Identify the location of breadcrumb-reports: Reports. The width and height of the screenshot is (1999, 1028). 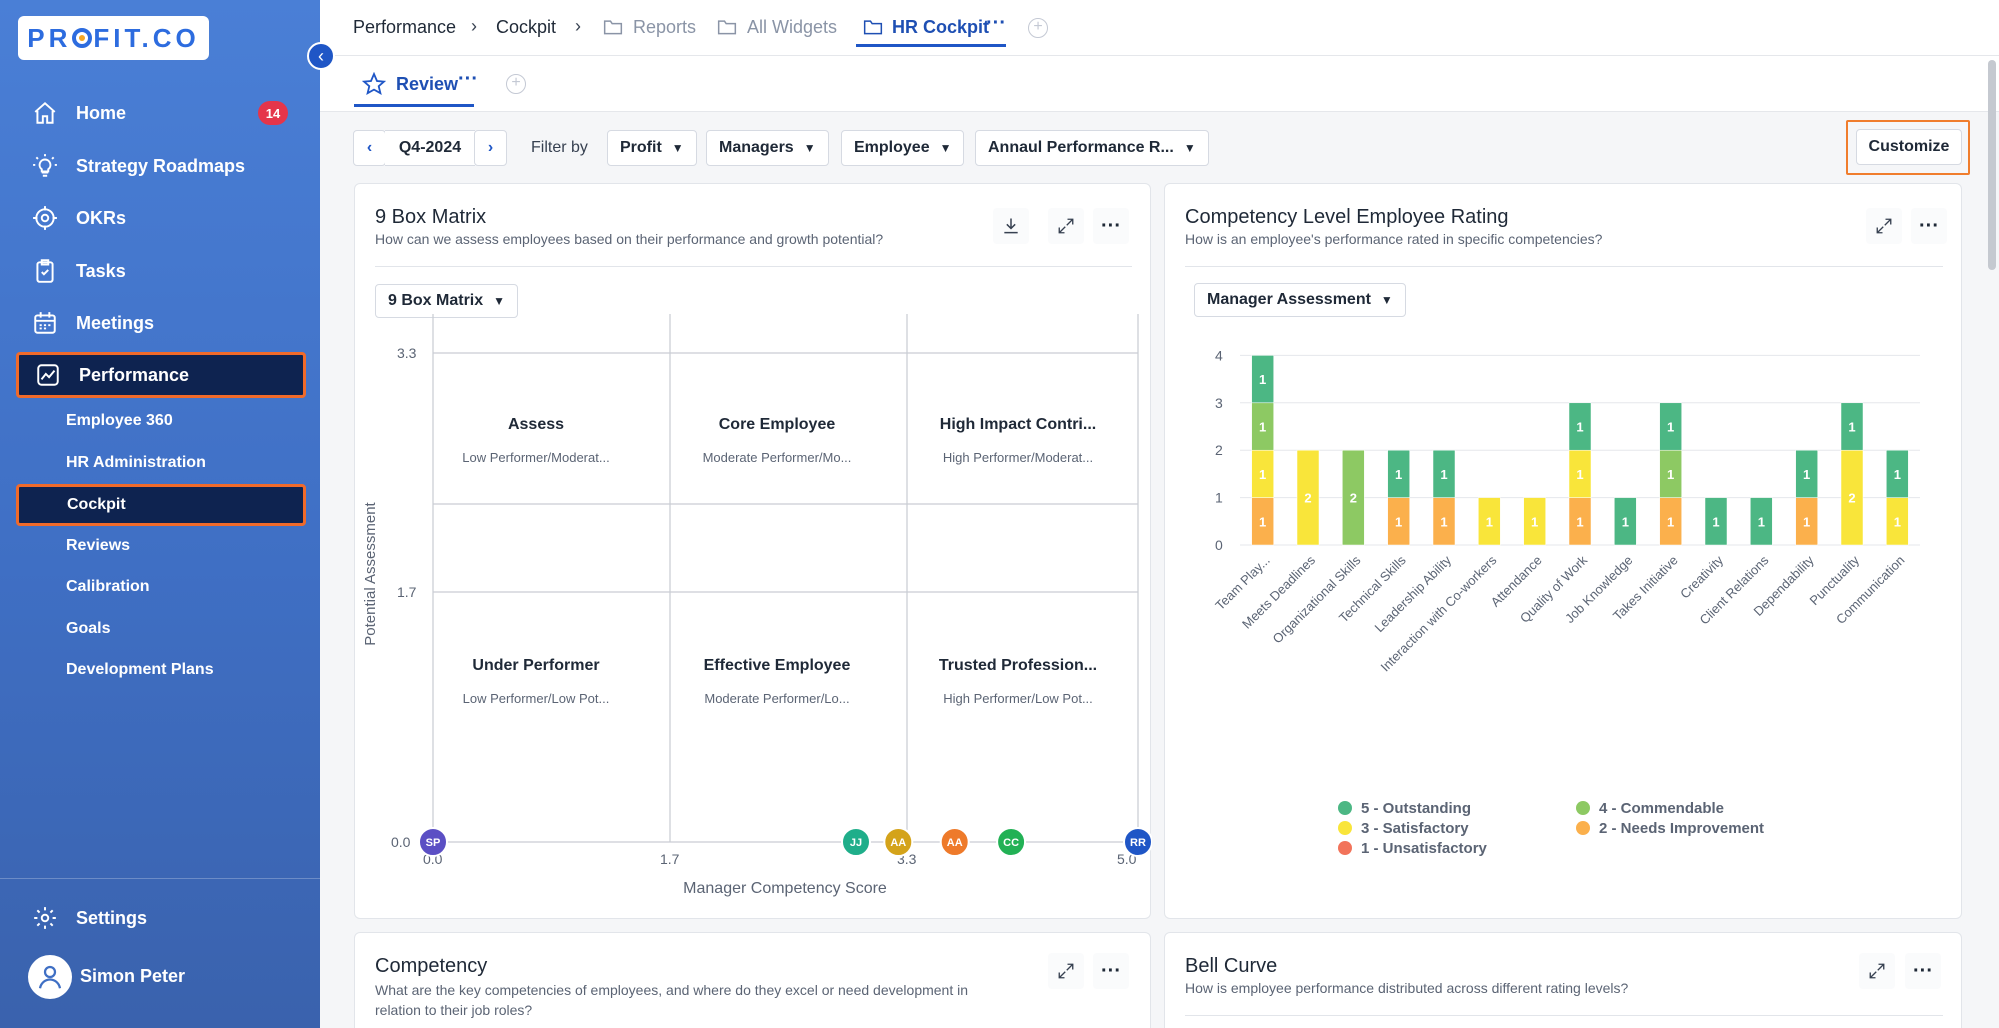
(665, 27).